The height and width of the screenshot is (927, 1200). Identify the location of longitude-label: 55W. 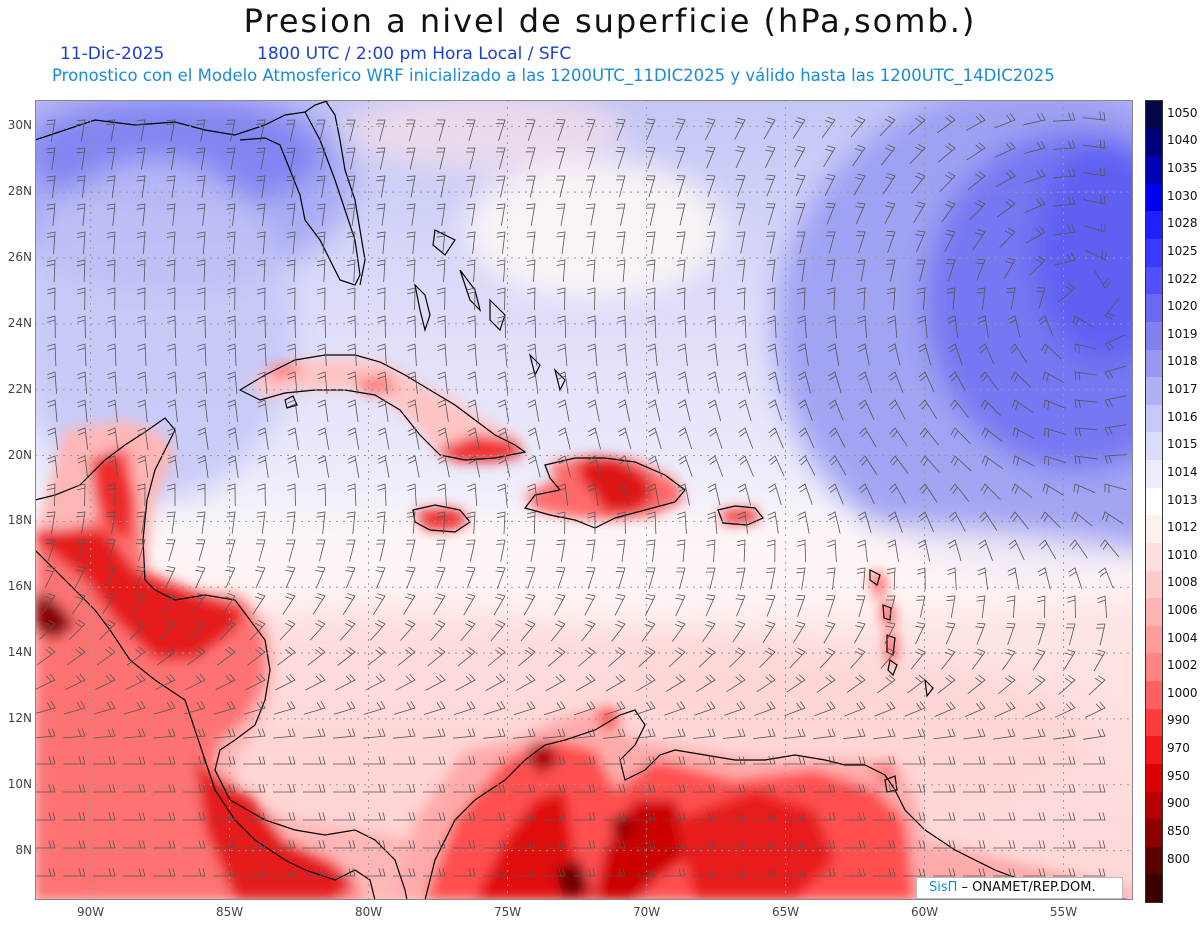
(1063, 912).